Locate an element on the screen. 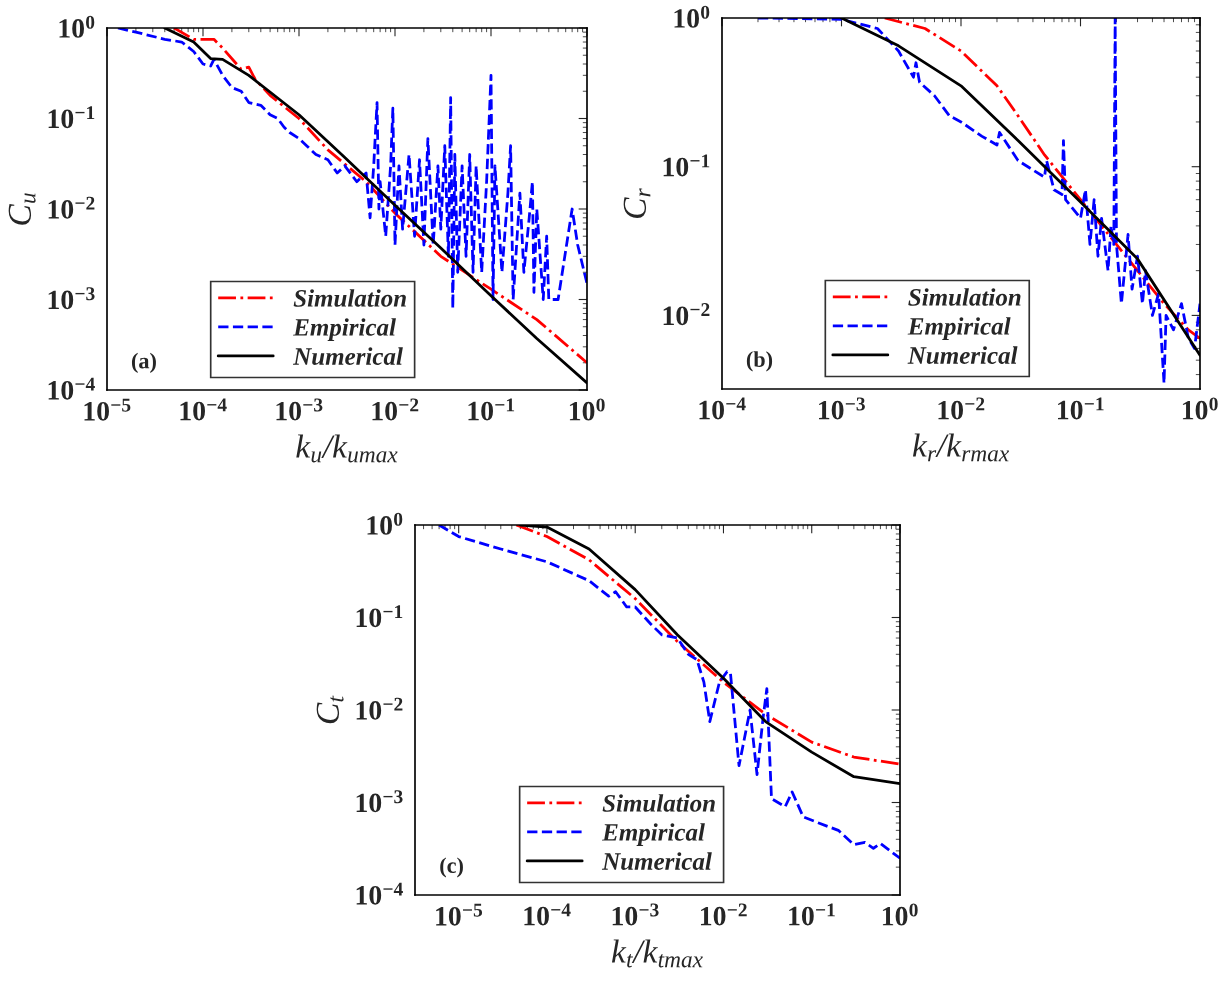  y-axis-title: C$_{r}$ is located at coordinates (637, 203).